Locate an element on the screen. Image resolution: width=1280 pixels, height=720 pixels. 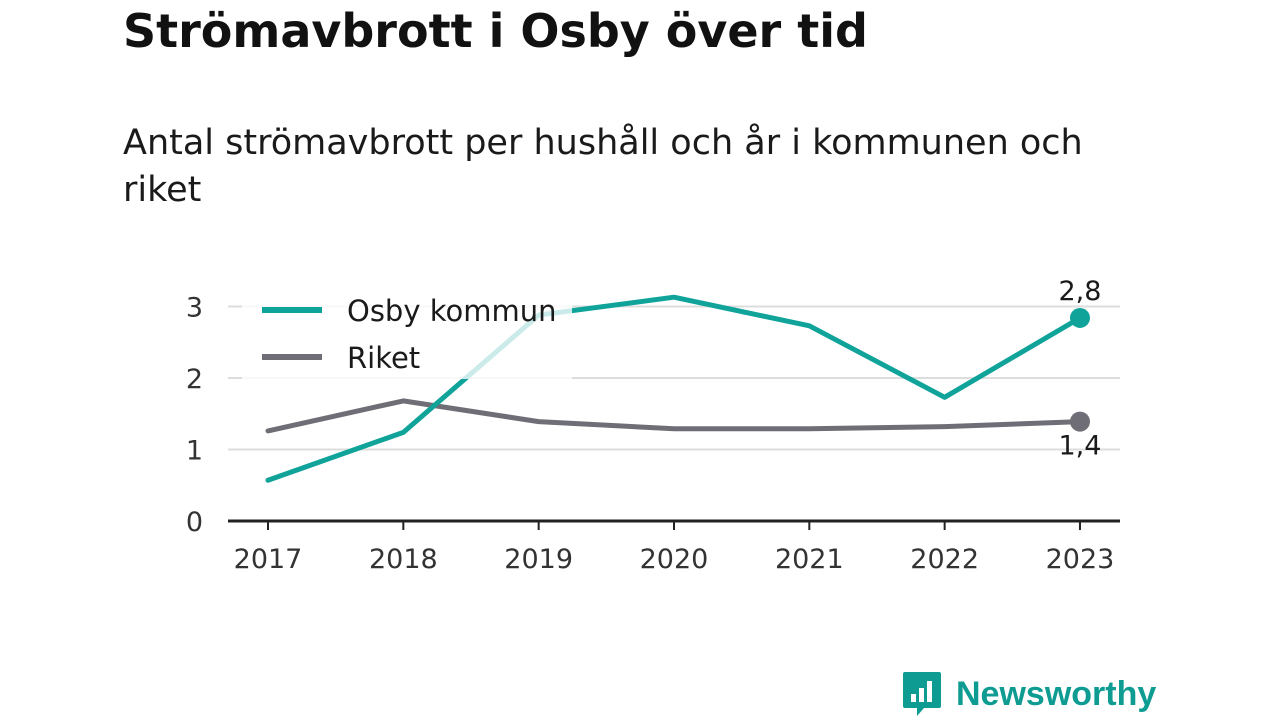
x-tick-label: 2023 is located at coordinates (1080, 559).